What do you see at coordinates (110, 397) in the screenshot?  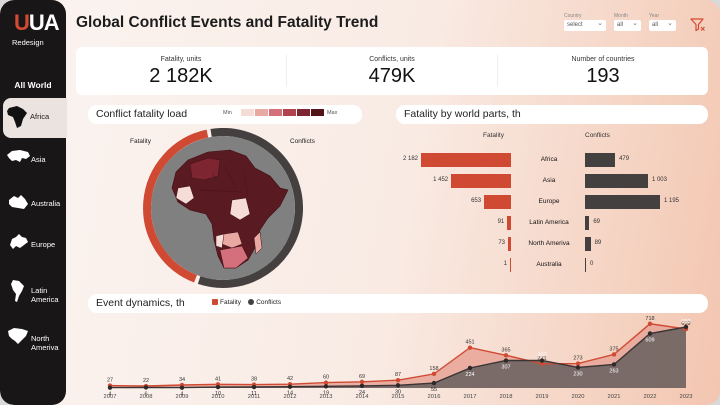 I see `x-tick-label: 2007` at bounding box center [110, 397].